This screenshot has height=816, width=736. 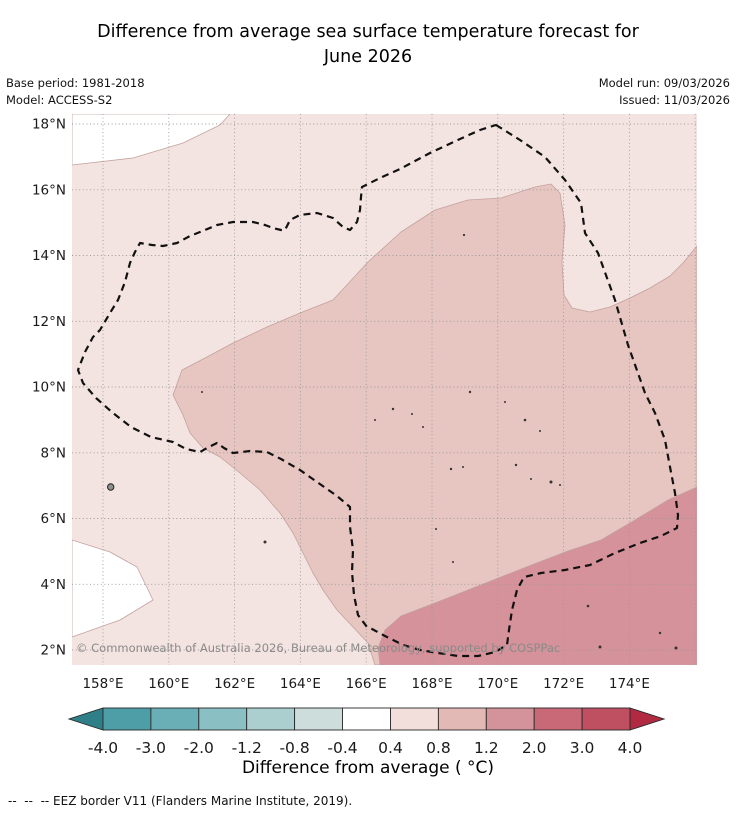 What do you see at coordinates (438, 748) in the screenshot?
I see `colorbar-tick: 0.8` at bounding box center [438, 748].